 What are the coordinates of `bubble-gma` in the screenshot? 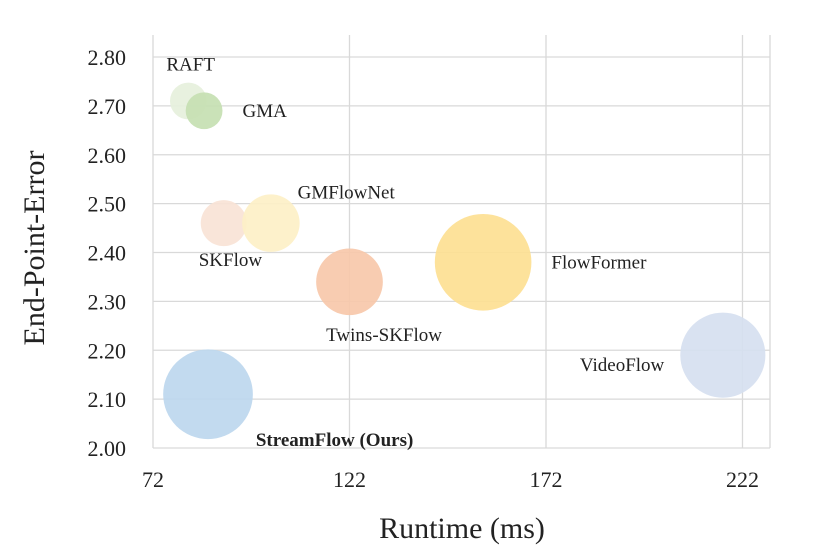 It's located at (204, 111).